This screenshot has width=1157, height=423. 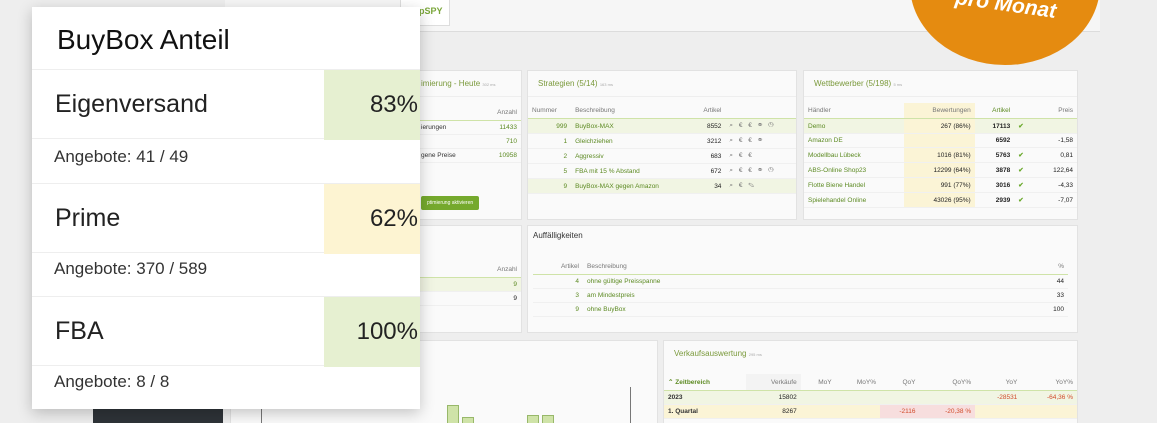 What do you see at coordinates (372, 105) in the screenshot?
I see `row-percentage: 83%` at bounding box center [372, 105].